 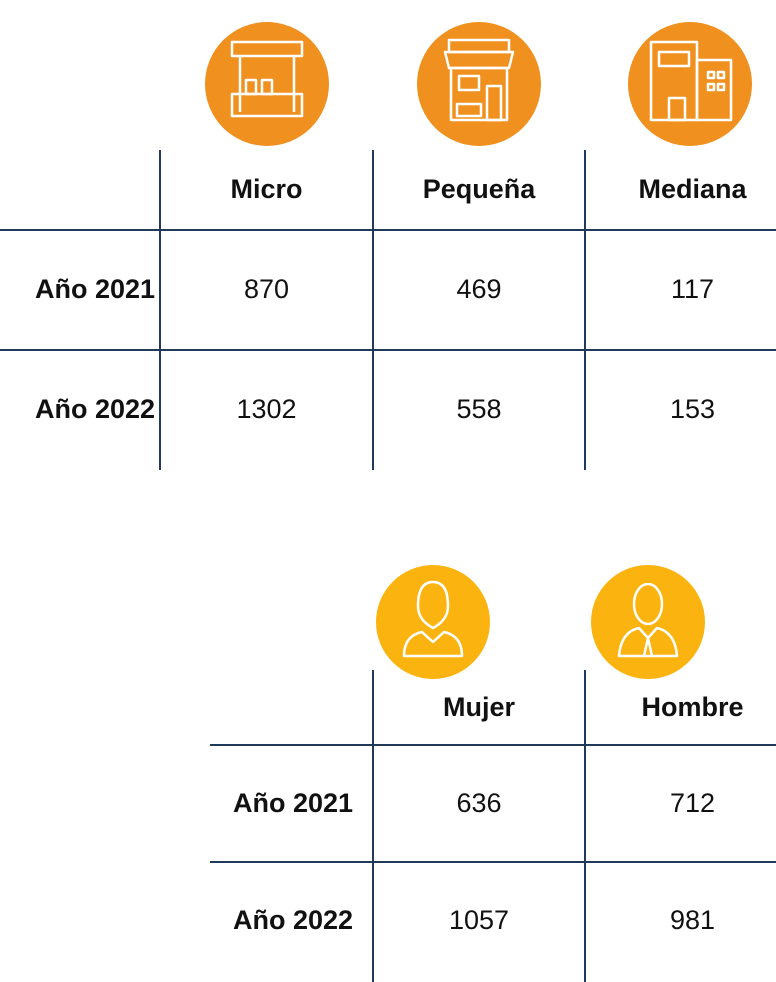 I want to click on value-cell: 117, so click(x=692, y=289).